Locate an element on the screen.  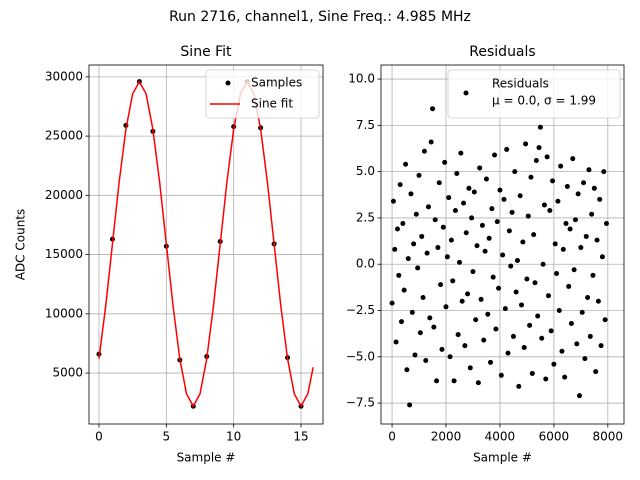
y-tick-label: 10000 is located at coordinates (64, 313).